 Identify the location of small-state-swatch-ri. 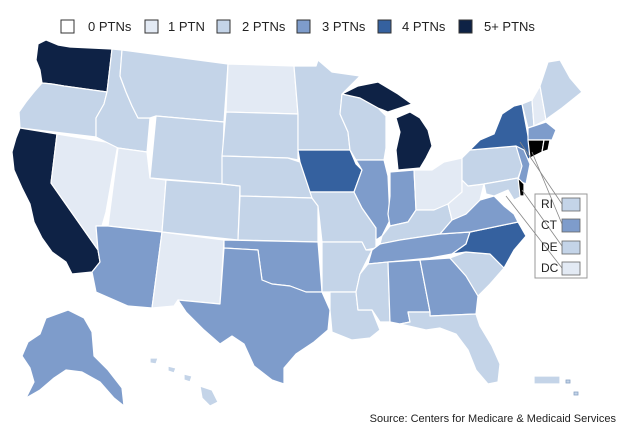
(571, 204).